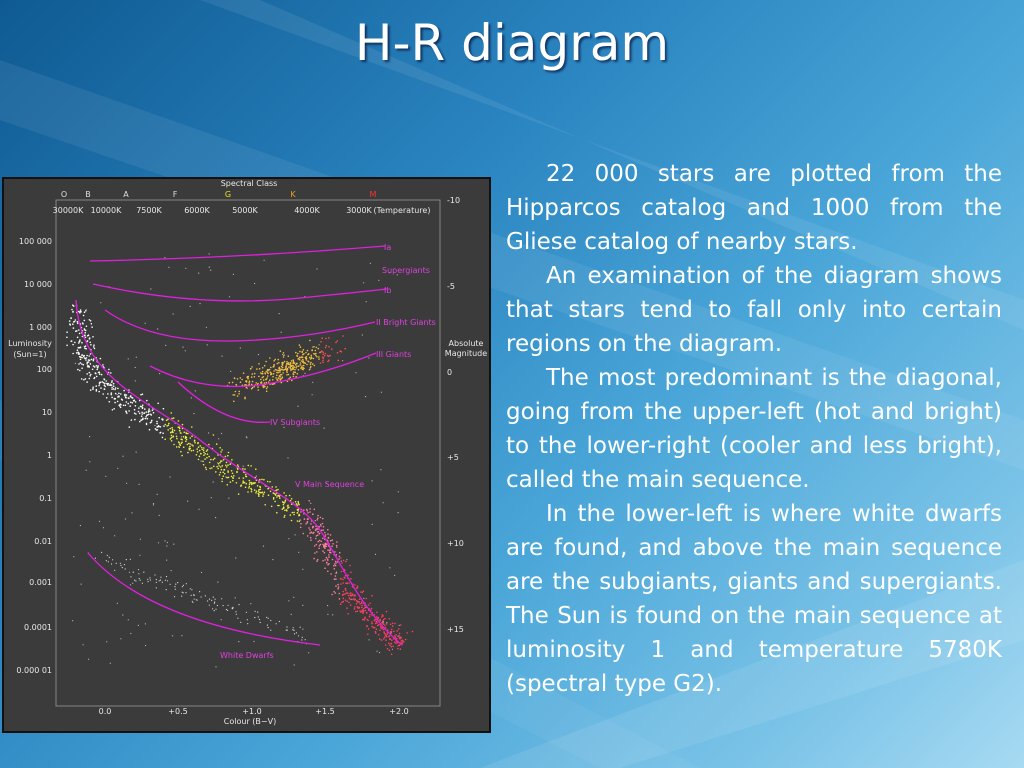  I want to click on magnitude-tick: 0, so click(449, 372).